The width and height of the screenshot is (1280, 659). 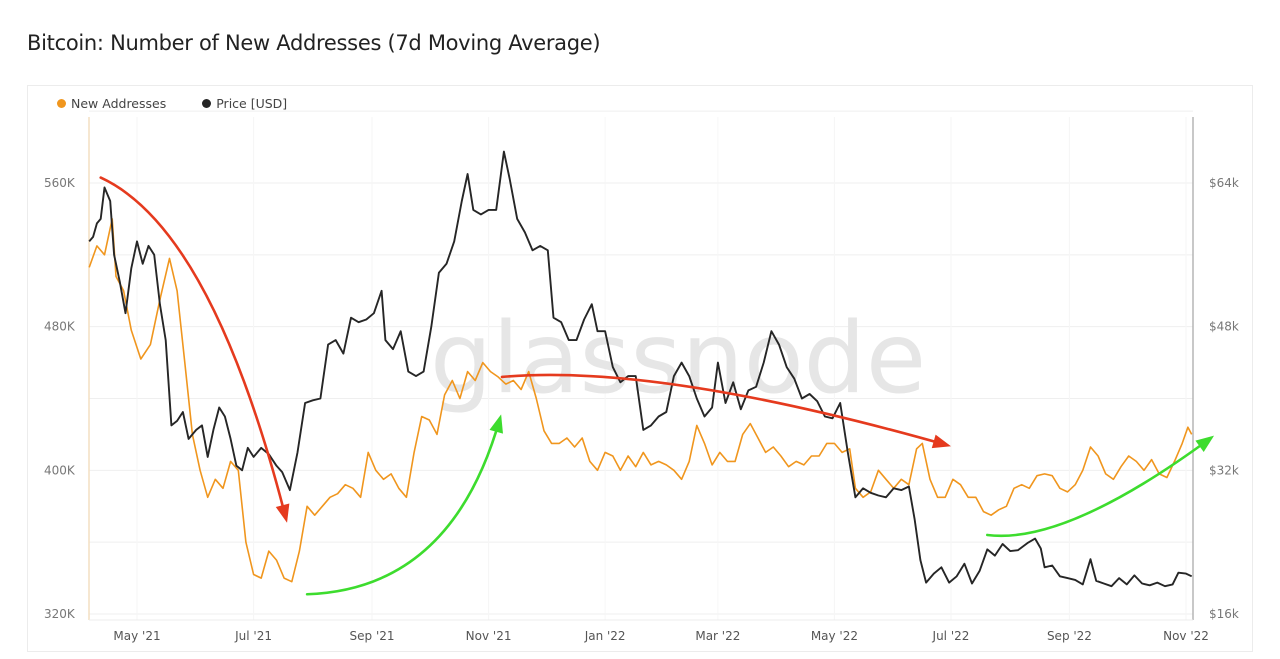 I want to click on legend-label: Price [USD], so click(x=252, y=103).